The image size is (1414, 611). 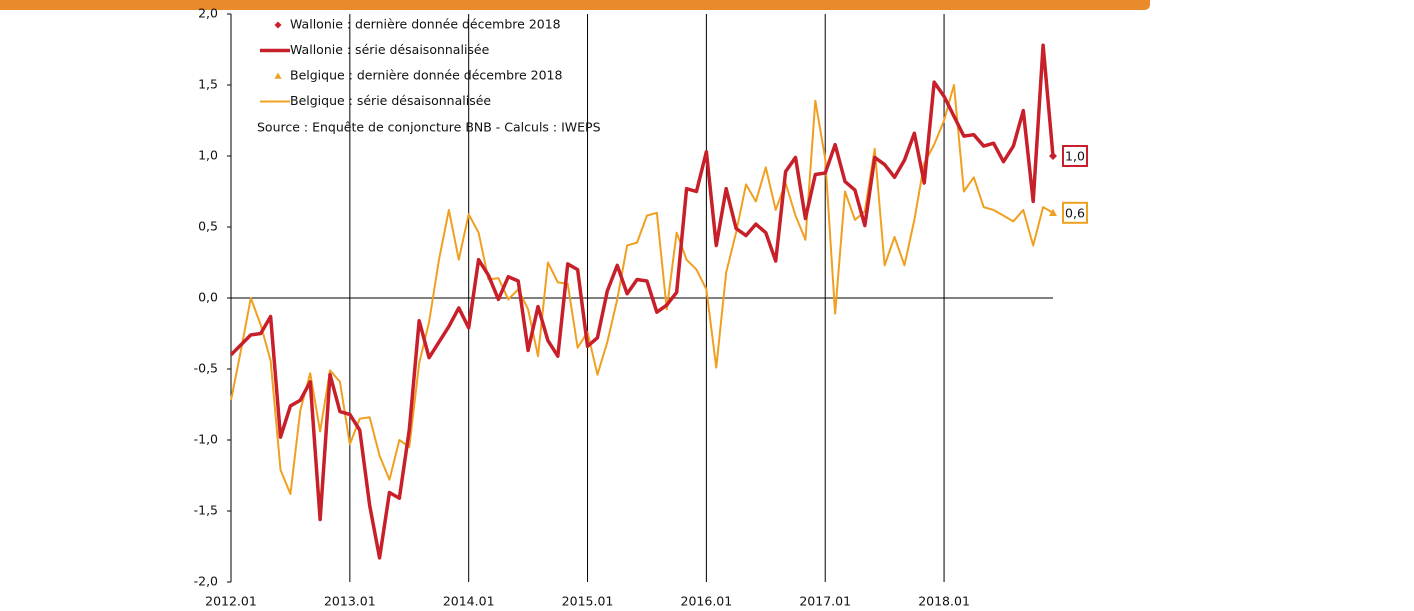 I want to click on value-label: 1,0, so click(x=1075, y=156).